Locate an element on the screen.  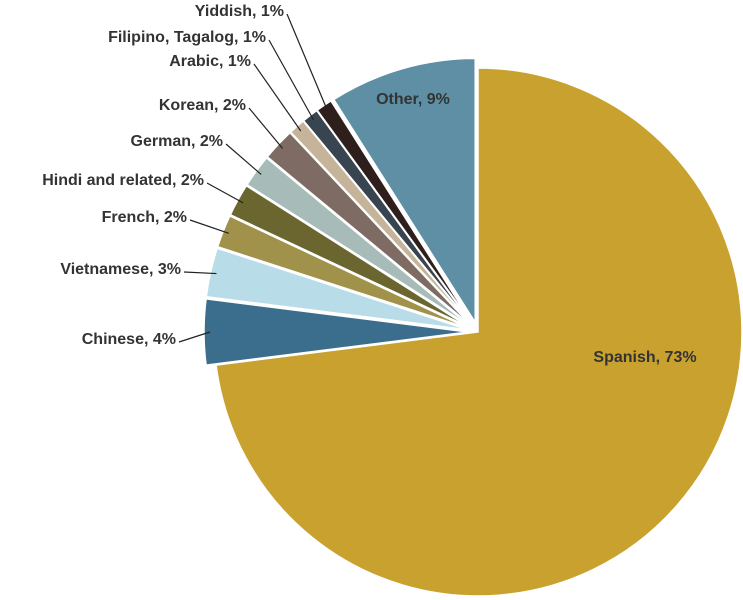
slice-label: Hindi and related, 2% is located at coordinates (123, 180).